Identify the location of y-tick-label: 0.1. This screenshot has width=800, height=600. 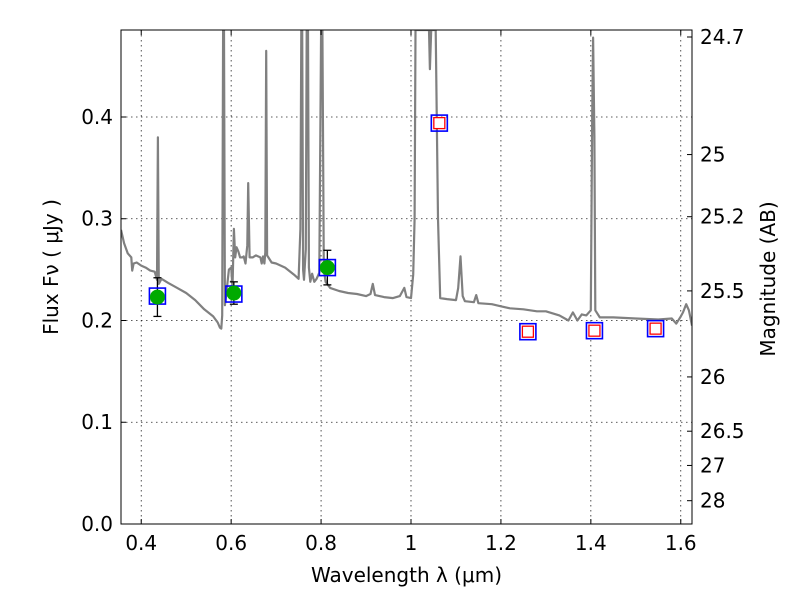
(97, 422).